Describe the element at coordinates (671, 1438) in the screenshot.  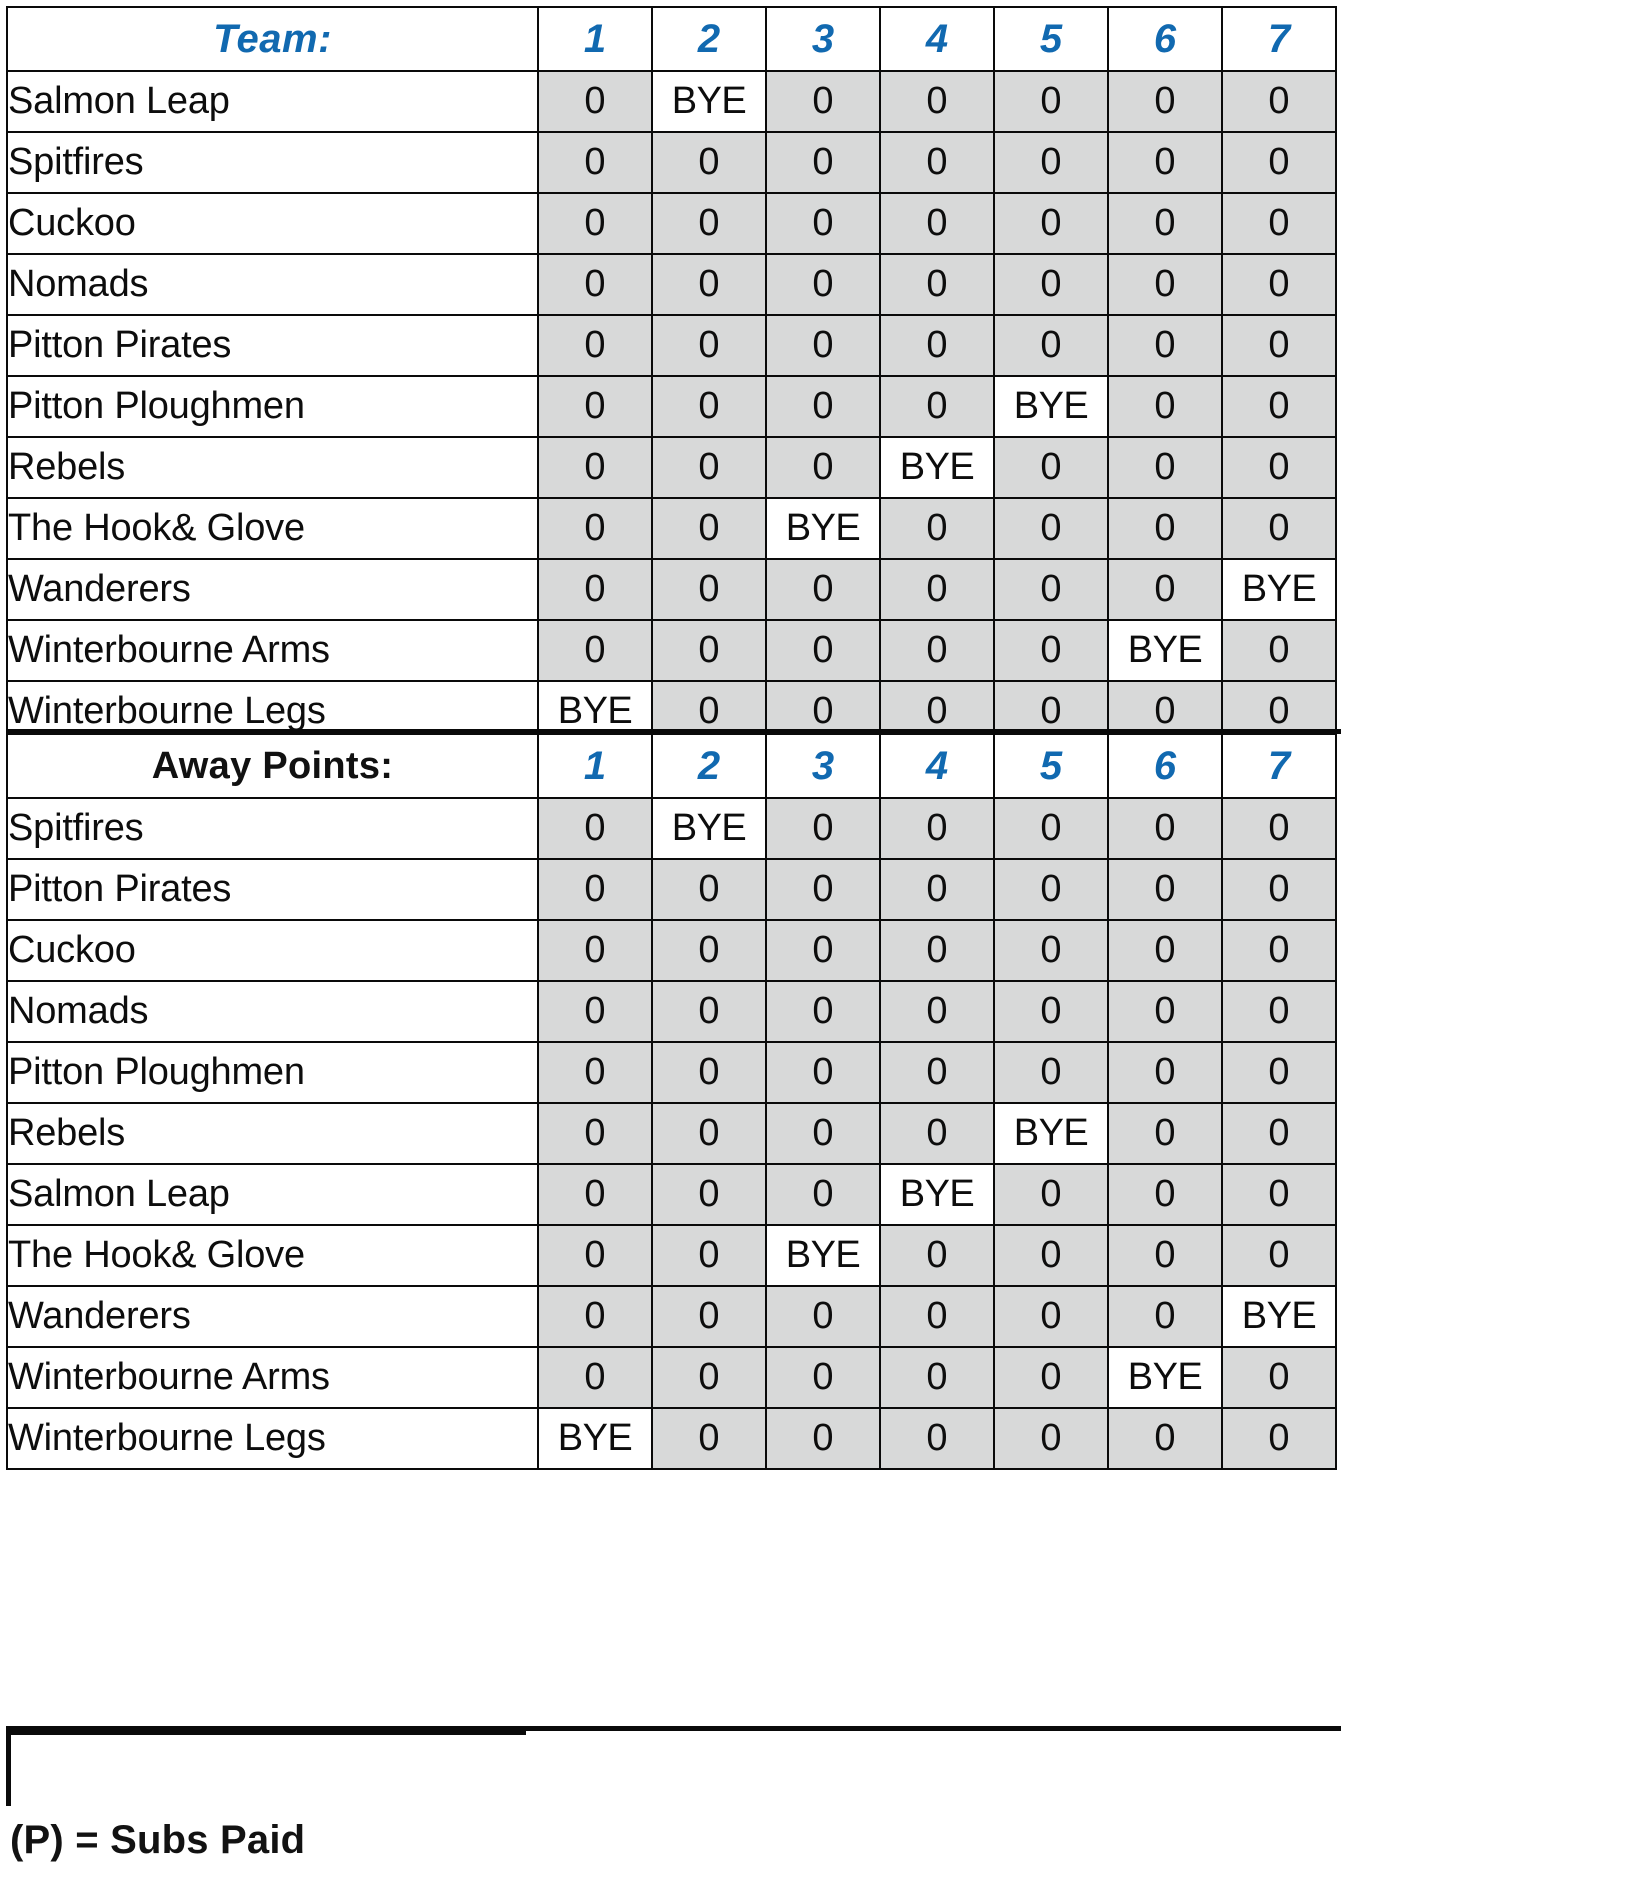
I see `table-row: Winterbourne Legs BYE 0 0 0 0 0 0` at that location.